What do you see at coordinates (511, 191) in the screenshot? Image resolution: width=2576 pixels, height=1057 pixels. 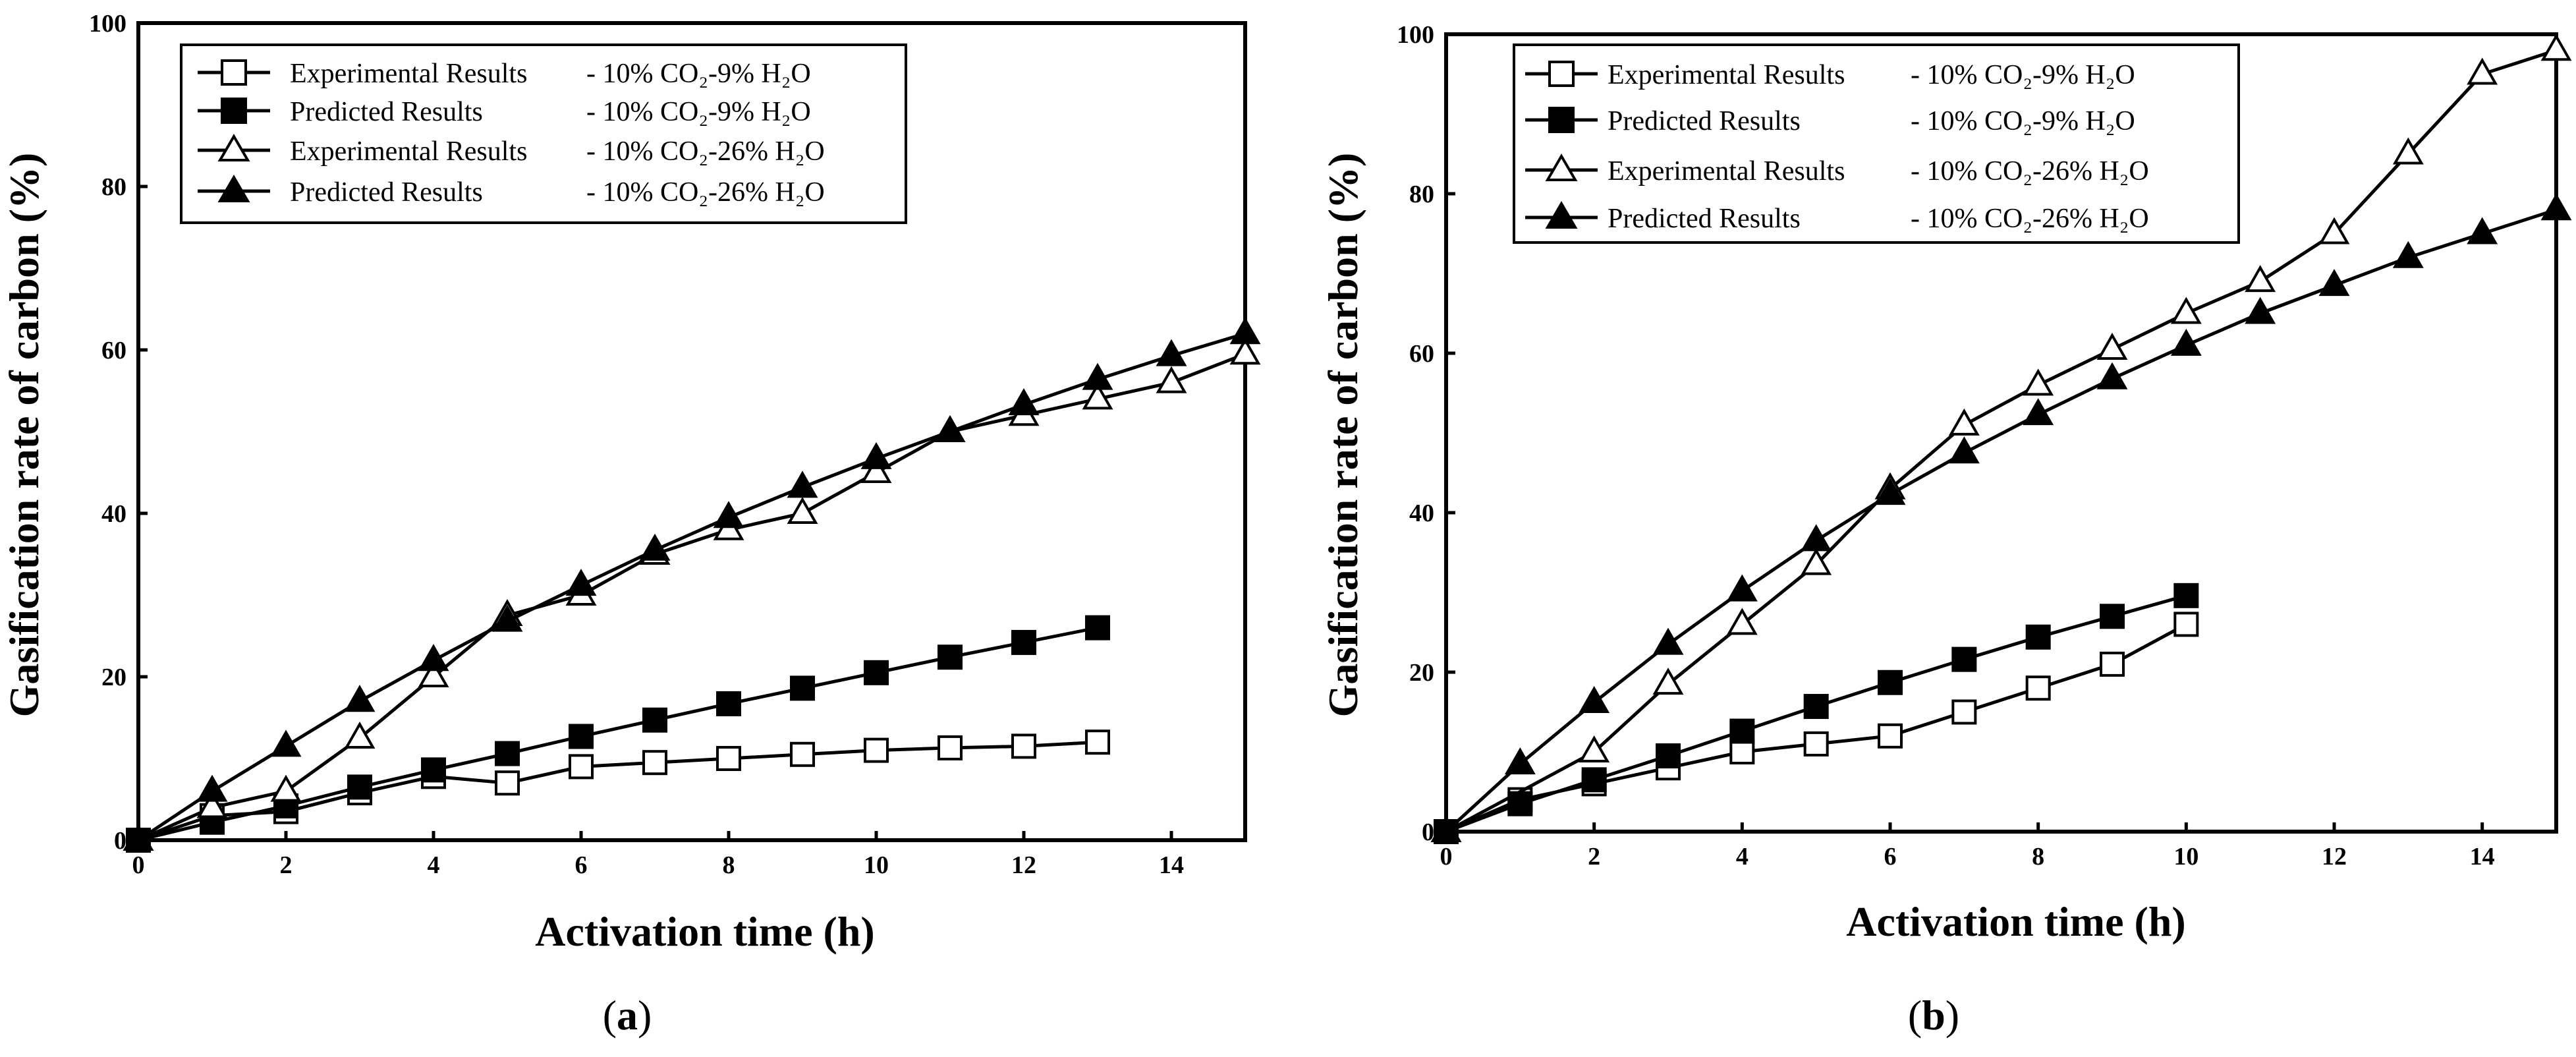 I see `panel-a-legend-item-predicted-26: Predicted Results - 10% CO₂-26% H₂O` at bounding box center [511, 191].